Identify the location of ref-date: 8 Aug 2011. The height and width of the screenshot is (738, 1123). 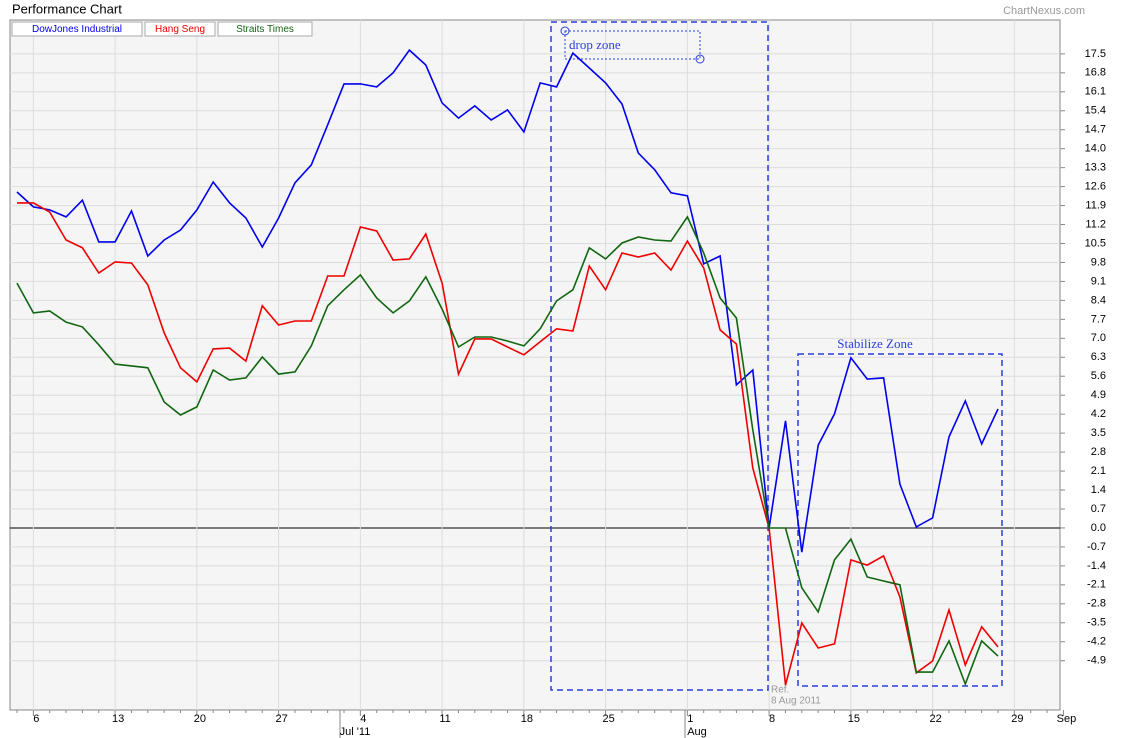
(796, 701).